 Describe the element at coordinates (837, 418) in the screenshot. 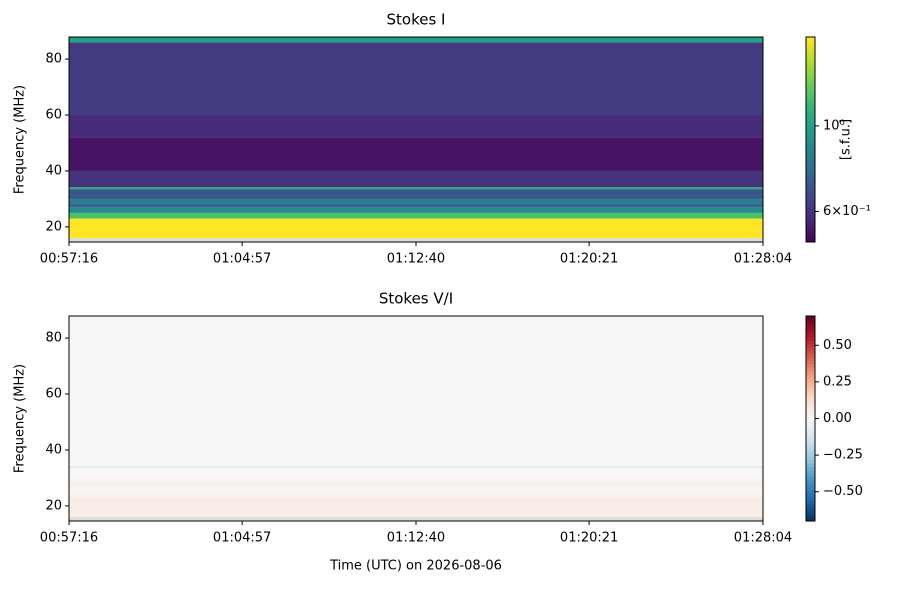

I see `colorbar-tick-label: 0.00` at that location.